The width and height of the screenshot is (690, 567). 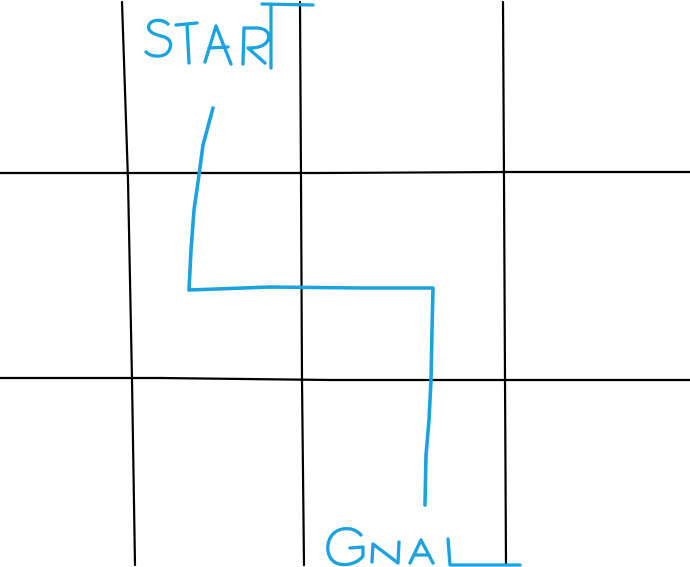 What do you see at coordinates (256, 46) in the screenshot?
I see `start-letter-r` at bounding box center [256, 46].